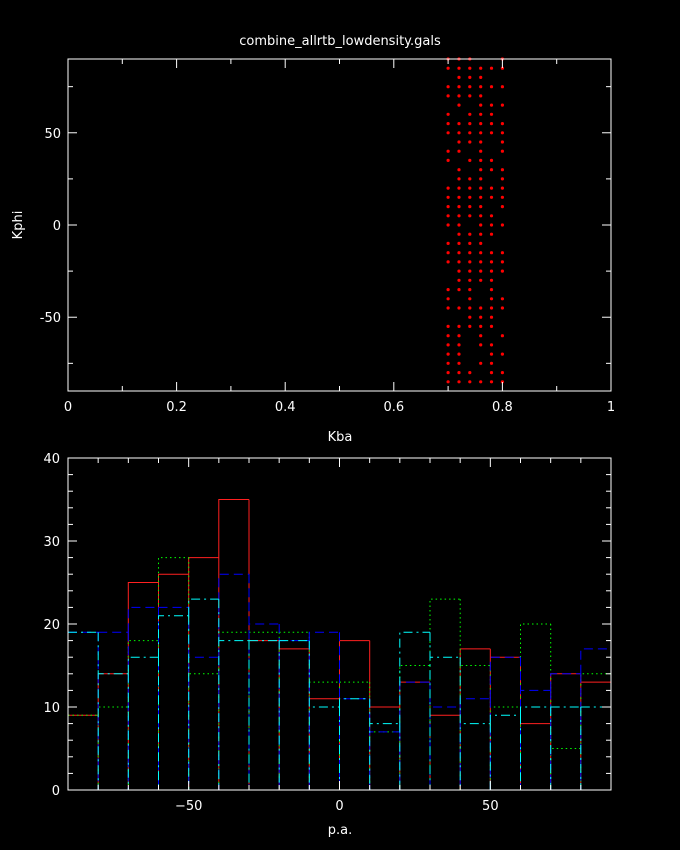  Describe the element at coordinates (68, 407) in the screenshot. I see `scatter-x-tick-label: 0` at that location.